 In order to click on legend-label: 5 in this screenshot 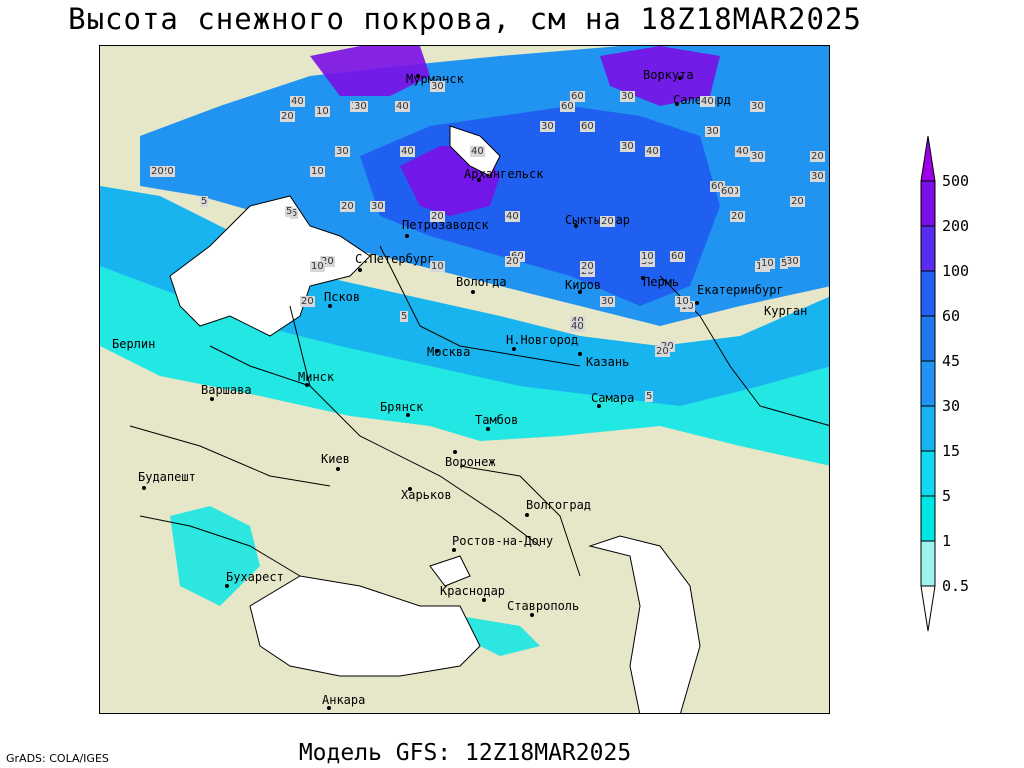, I will do `click(947, 496)`.